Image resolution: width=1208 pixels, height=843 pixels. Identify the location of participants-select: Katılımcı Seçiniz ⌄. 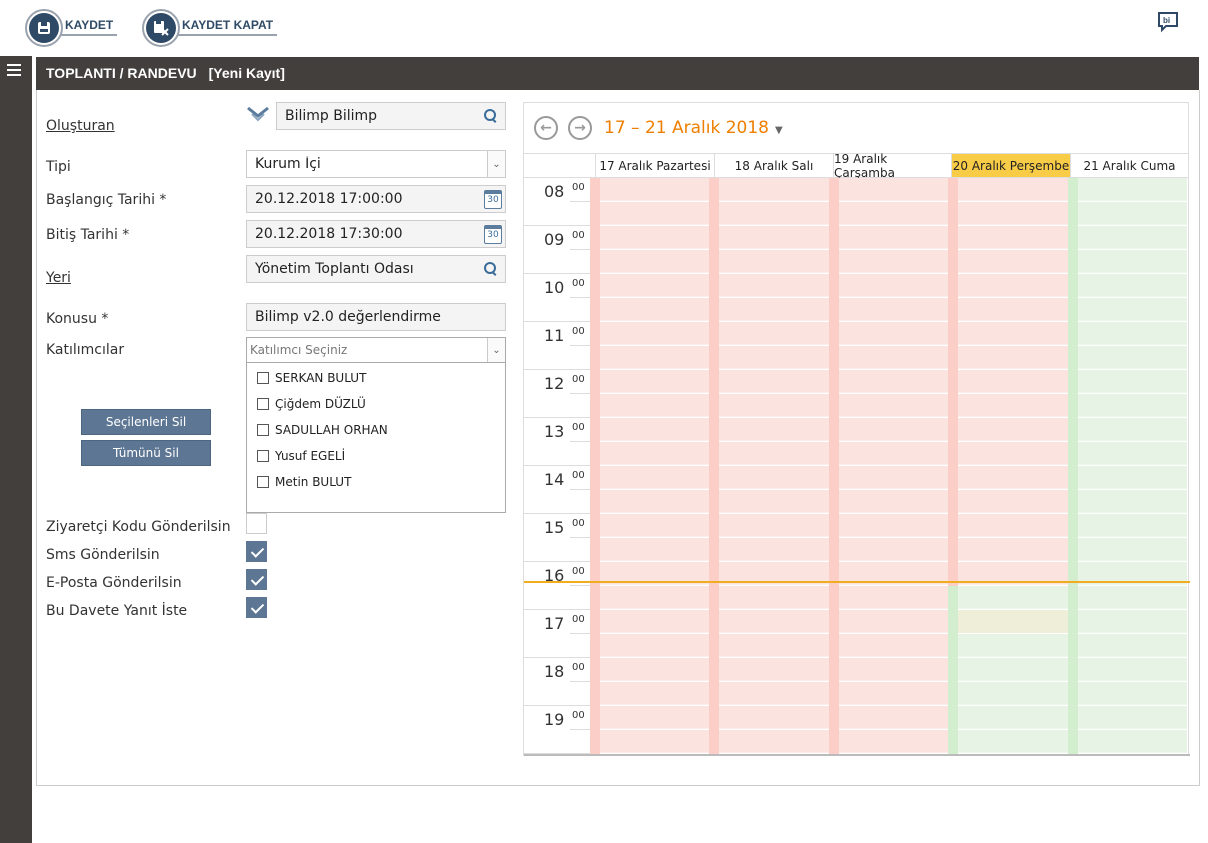
(376, 350).